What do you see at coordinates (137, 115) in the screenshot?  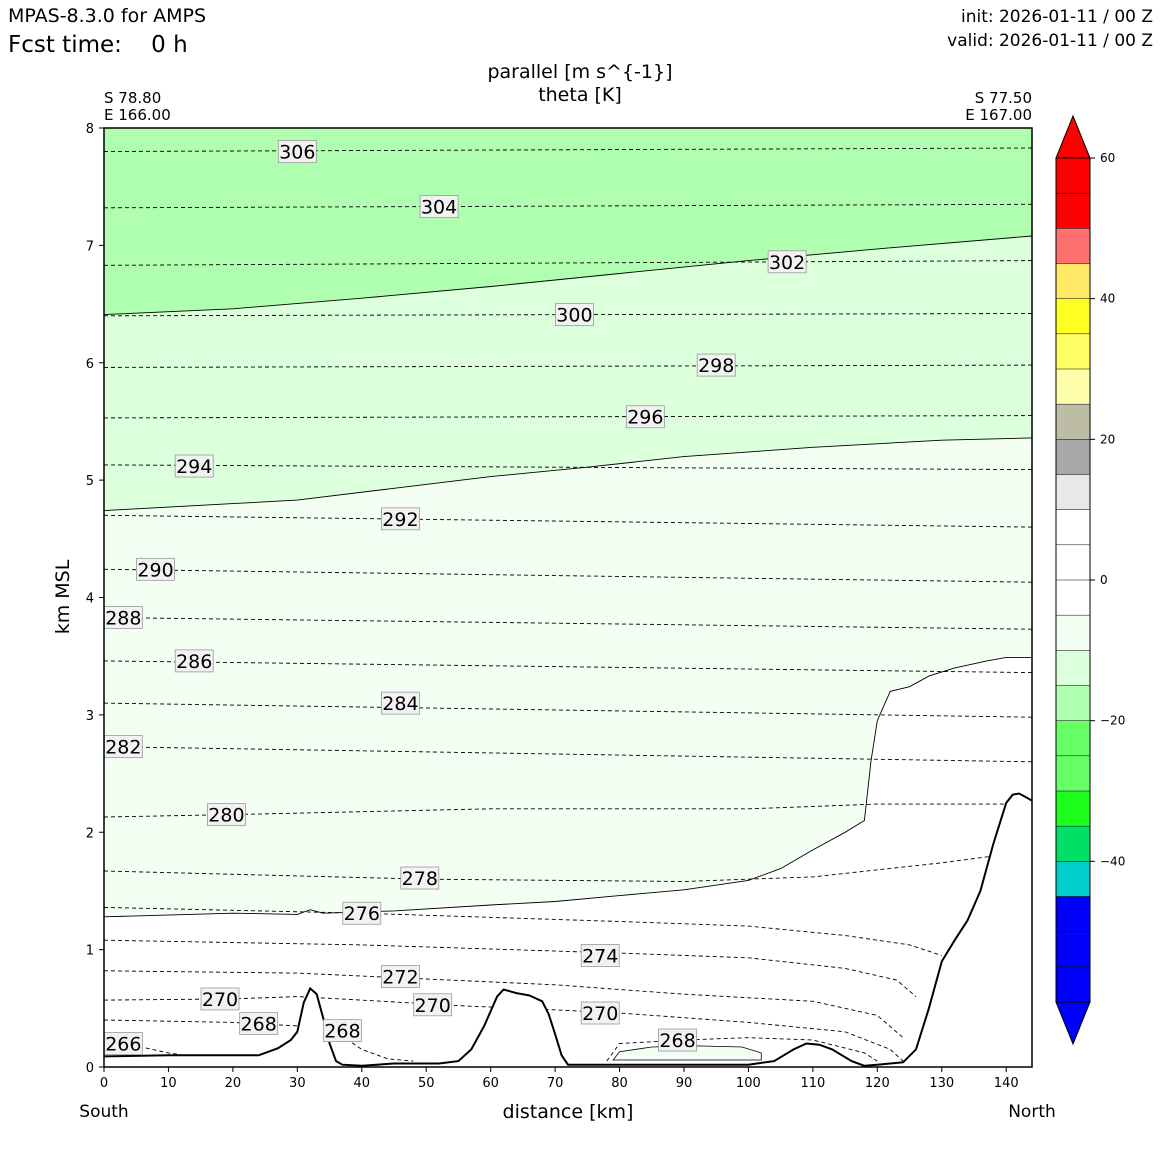 I see `left-lon: E 166.00` at bounding box center [137, 115].